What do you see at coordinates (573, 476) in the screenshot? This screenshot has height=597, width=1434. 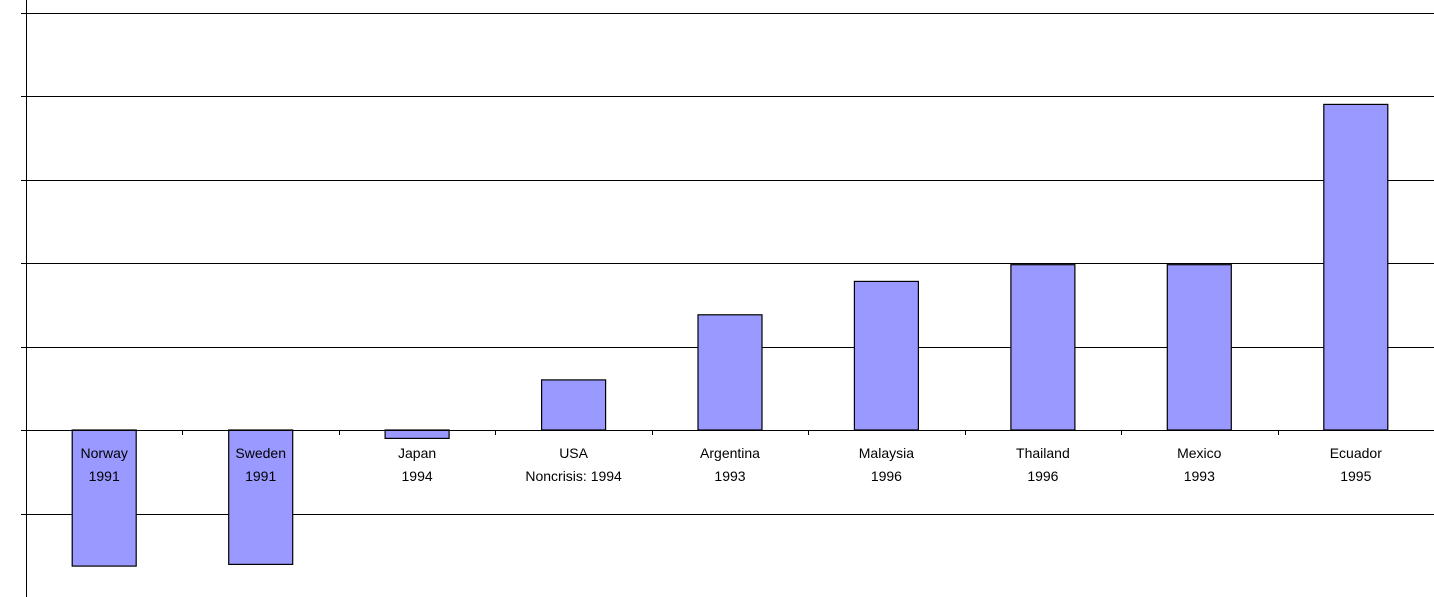 I see `category-label-3-year: Noncrisis: 1994` at bounding box center [573, 476].